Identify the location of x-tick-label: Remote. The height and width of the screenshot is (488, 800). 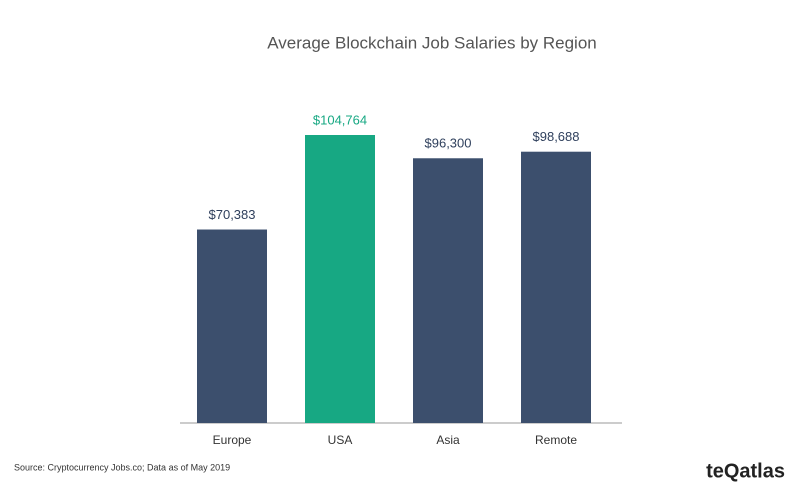
(556, 440).